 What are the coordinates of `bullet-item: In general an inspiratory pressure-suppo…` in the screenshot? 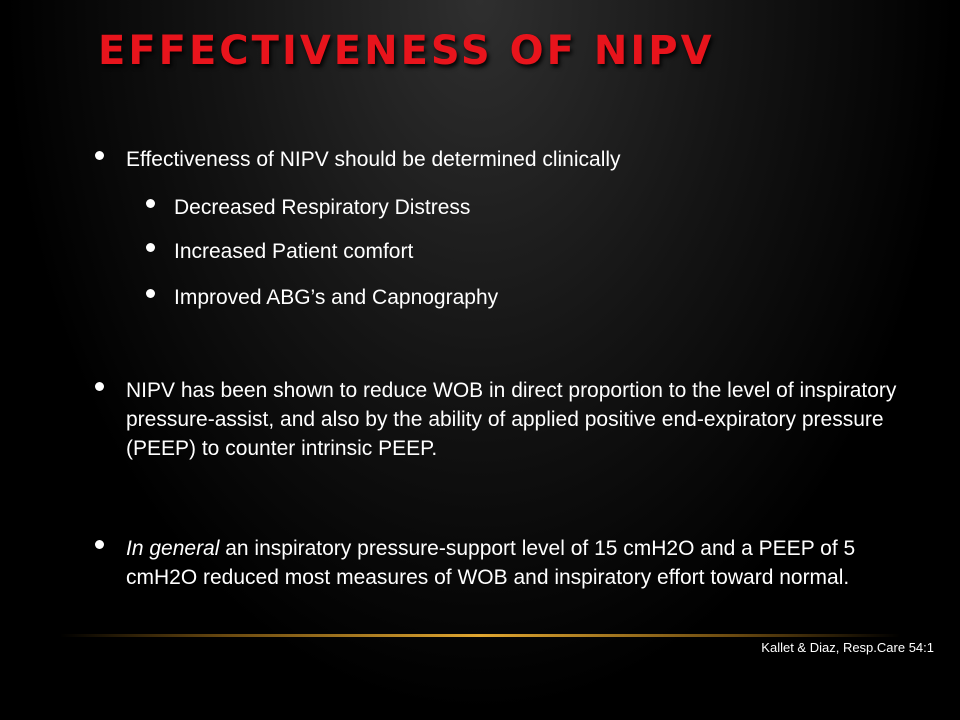 It's located at (521, 563).